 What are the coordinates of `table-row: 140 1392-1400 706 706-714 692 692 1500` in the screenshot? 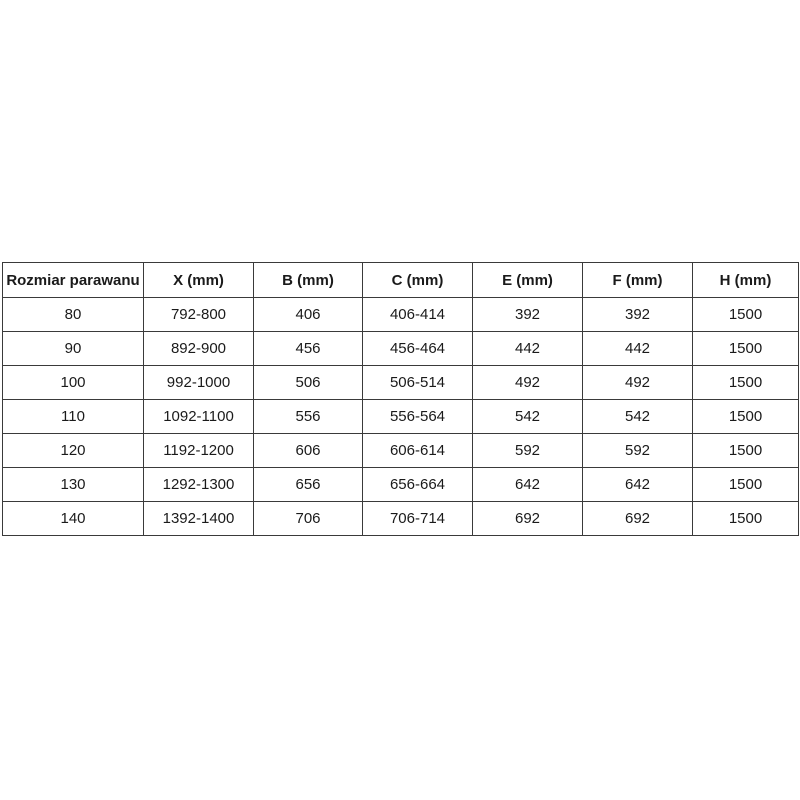 It's located at (400, 518).